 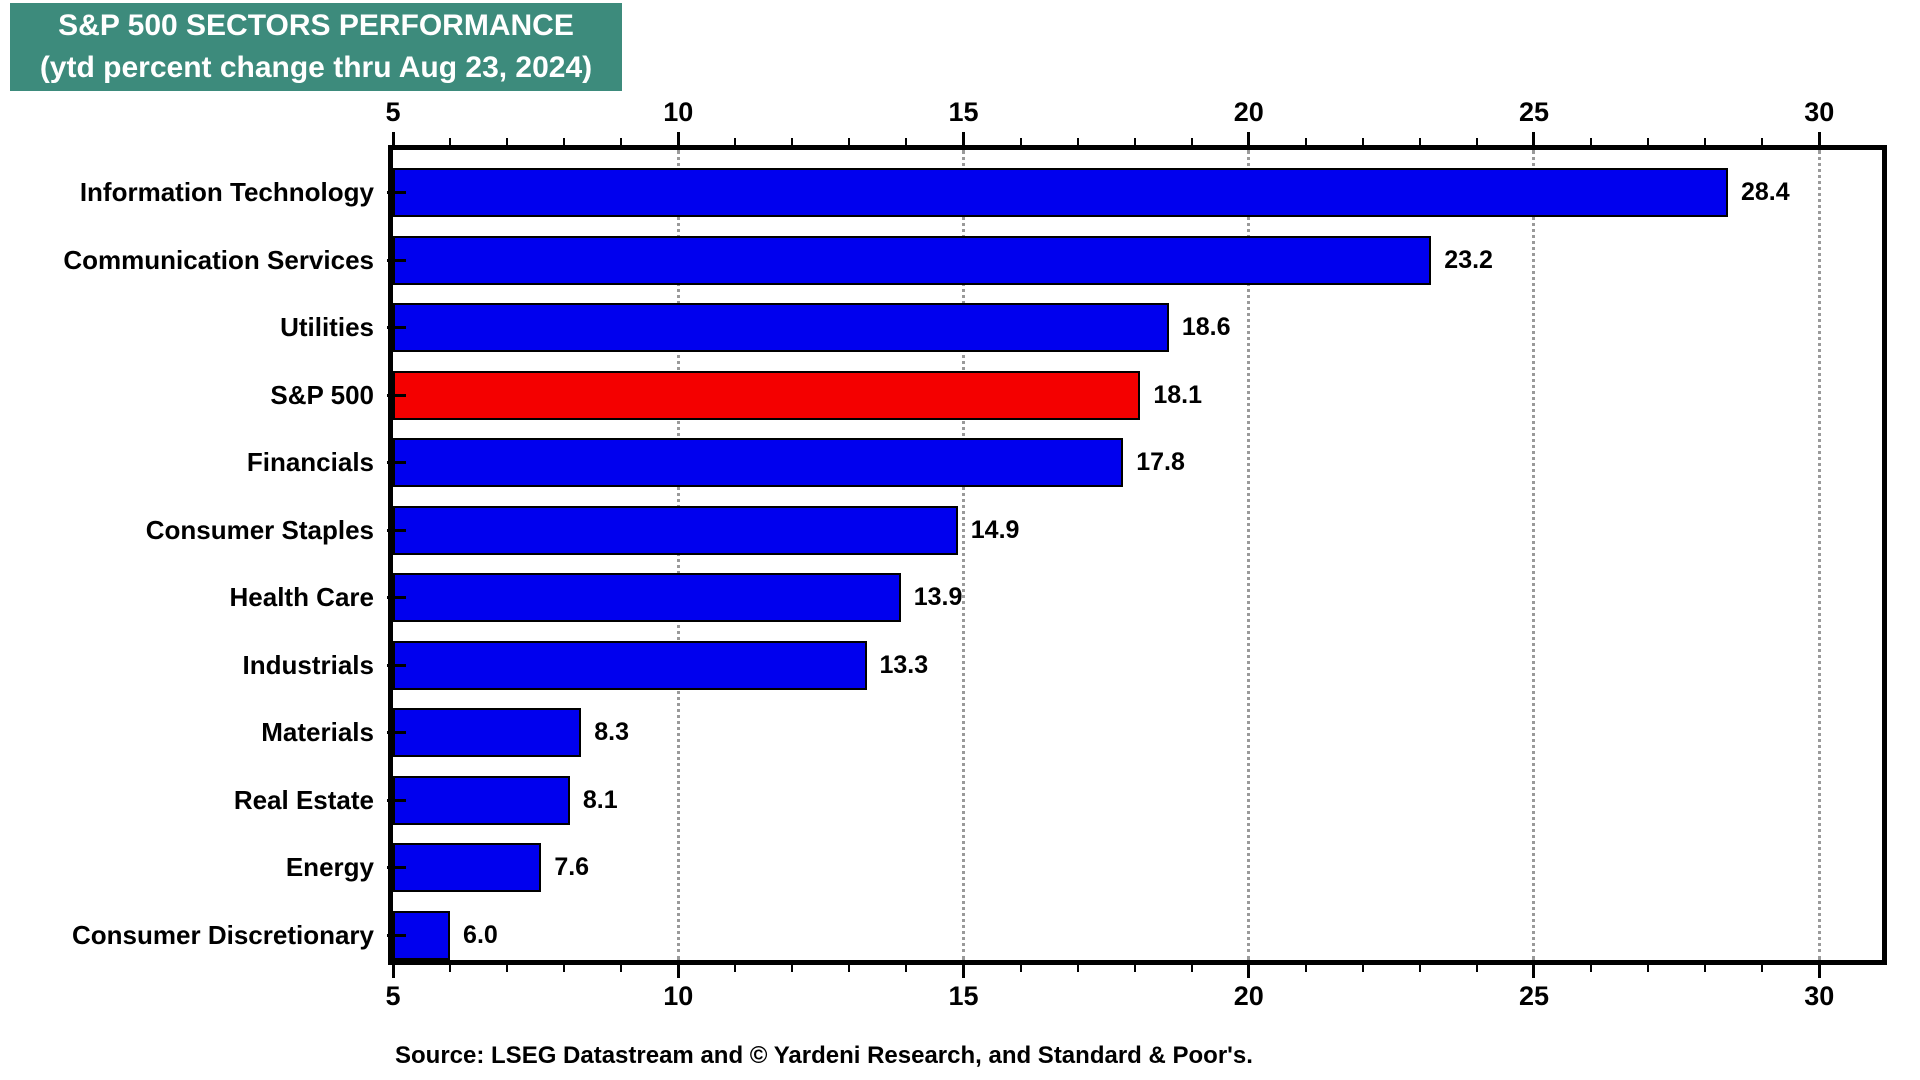 What do you see at coordinates (1178, 394) in the screenshot?
I see `bar-value-label: 18.1` at bounding box center [1178, 394].